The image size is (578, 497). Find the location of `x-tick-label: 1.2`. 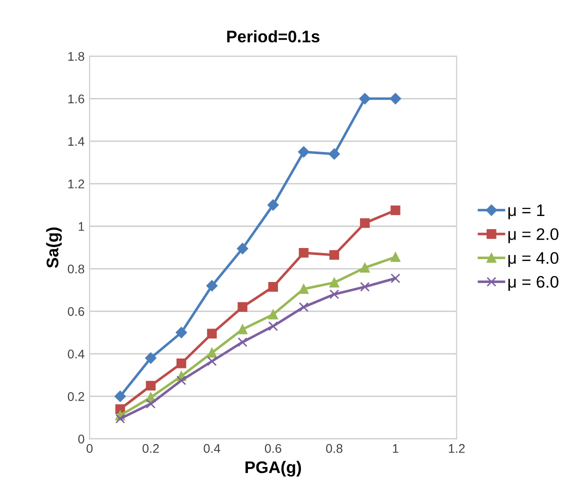

x-tick-label: 1.2 is located at coordinates (456, 448).